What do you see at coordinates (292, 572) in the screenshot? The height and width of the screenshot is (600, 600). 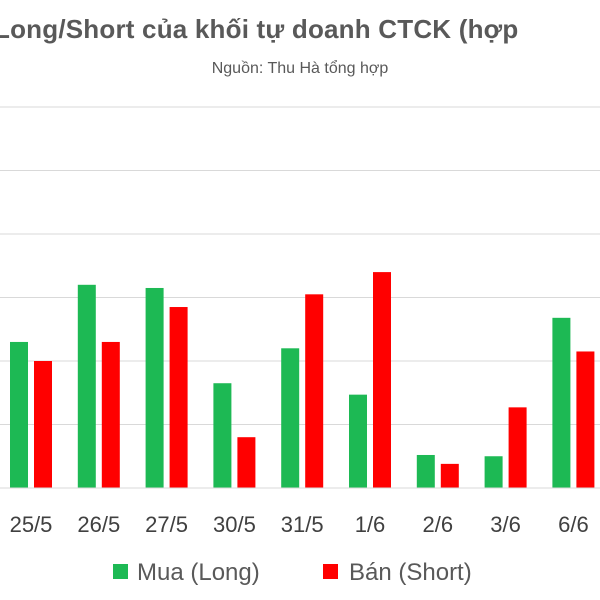 I see `legend: Mua (Long) Bán (Short)` at bounding box center [292, 572].